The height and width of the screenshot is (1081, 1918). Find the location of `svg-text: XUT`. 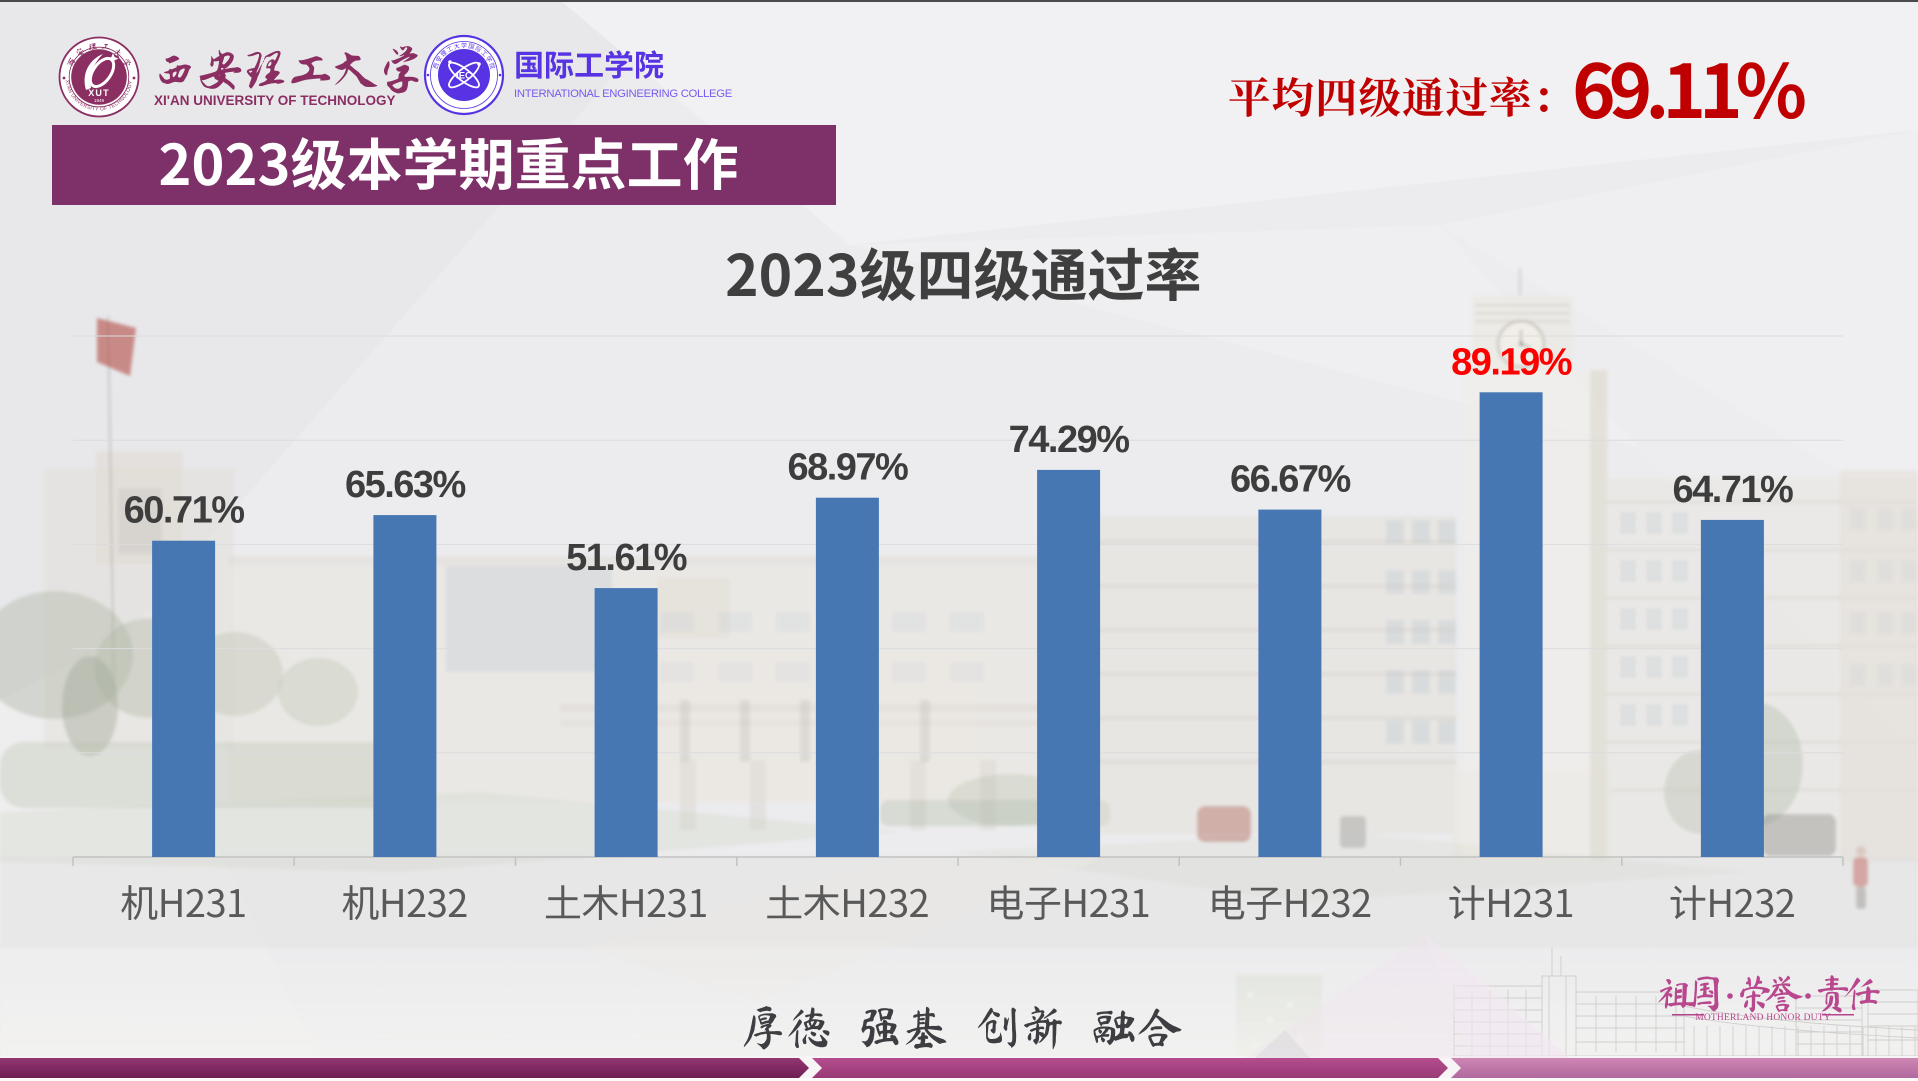

svg-text: XUT is located at coordinates (99, 93).